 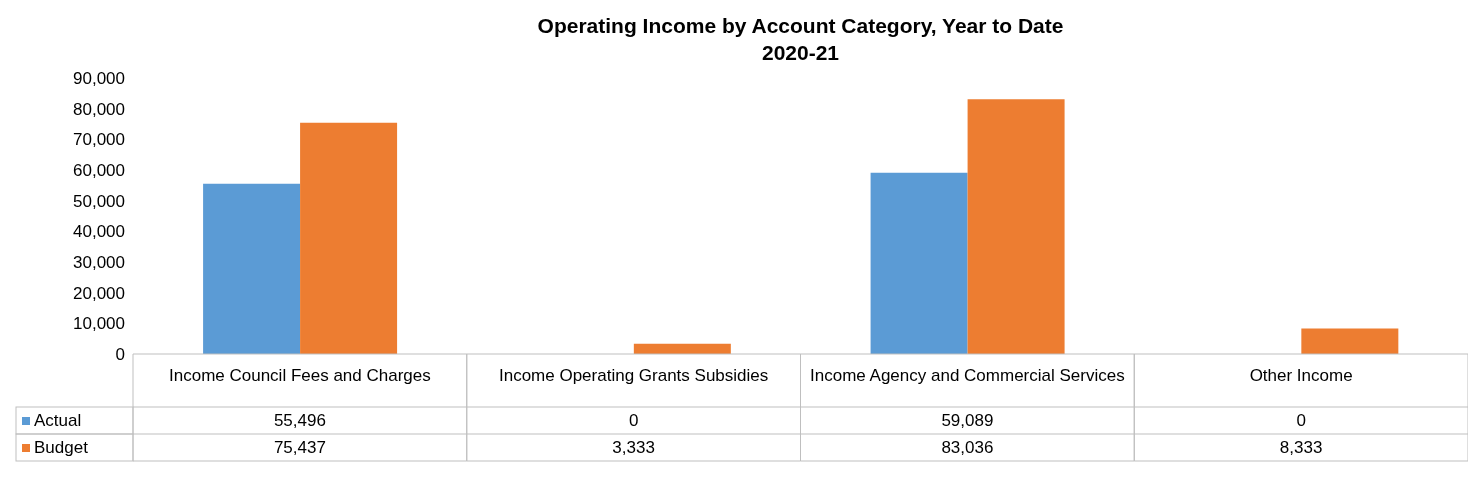 I want to click on data-label: 75,437, so click(x=299, y=447).